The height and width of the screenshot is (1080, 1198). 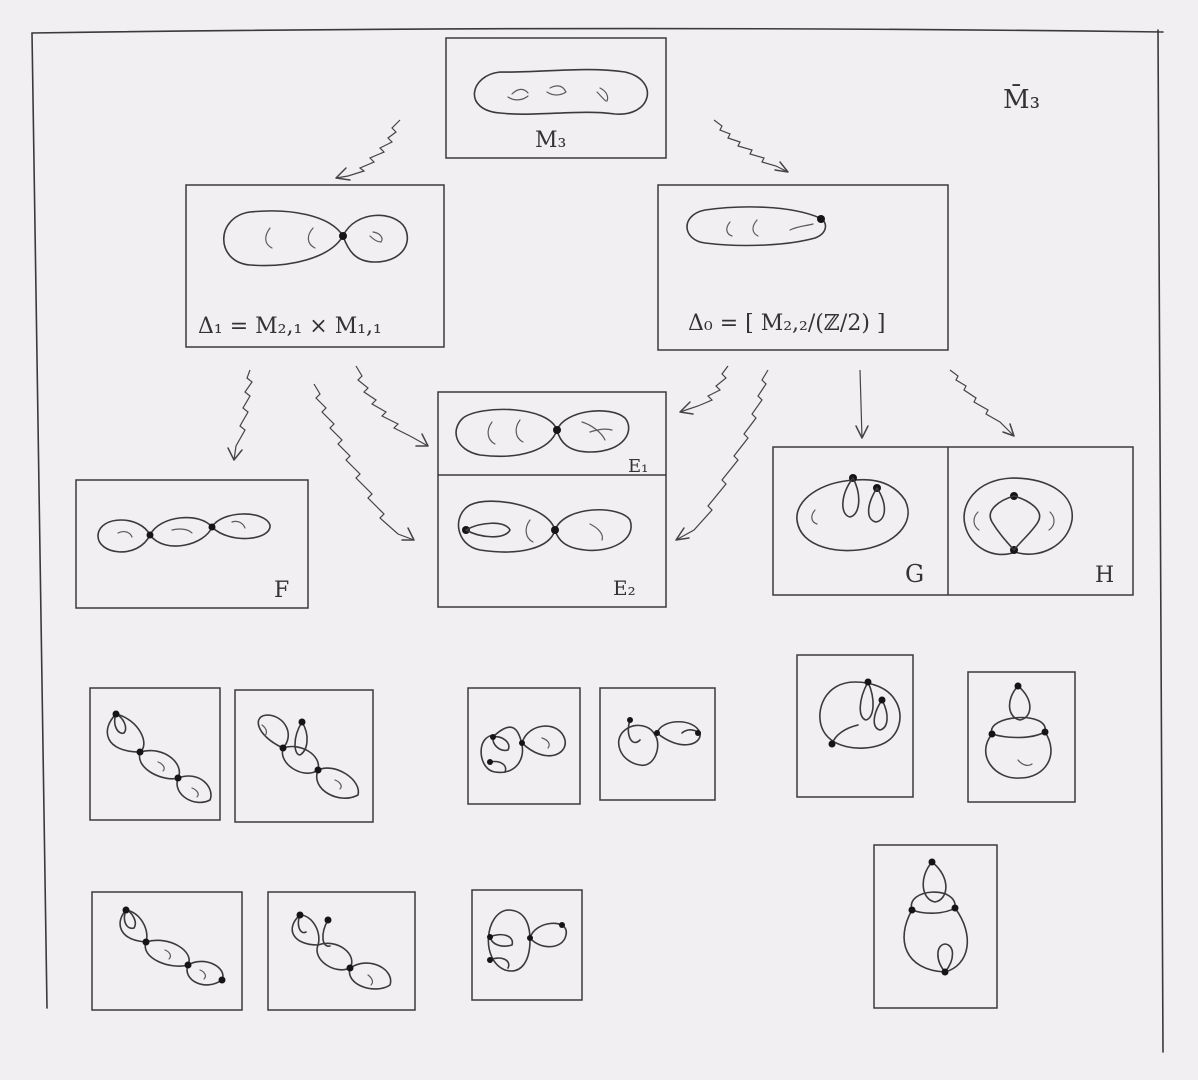 I want to click on space-label: M̄₃, so click(x=1021, y=99).